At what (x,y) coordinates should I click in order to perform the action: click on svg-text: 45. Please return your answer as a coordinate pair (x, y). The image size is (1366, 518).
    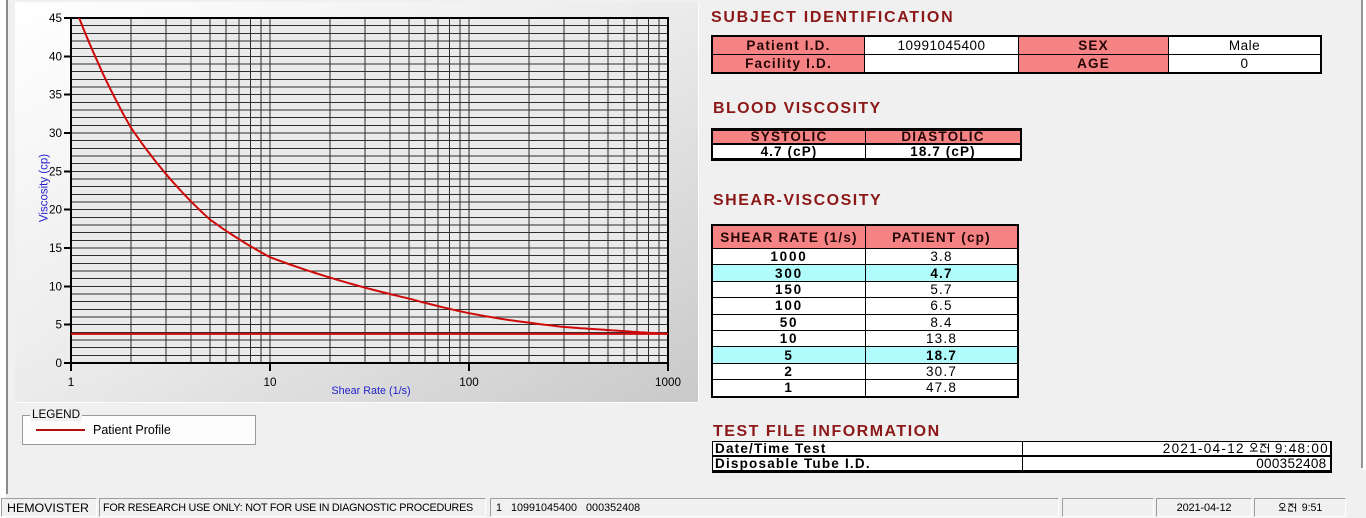
    Looking at the image, I should click on (56, 18).